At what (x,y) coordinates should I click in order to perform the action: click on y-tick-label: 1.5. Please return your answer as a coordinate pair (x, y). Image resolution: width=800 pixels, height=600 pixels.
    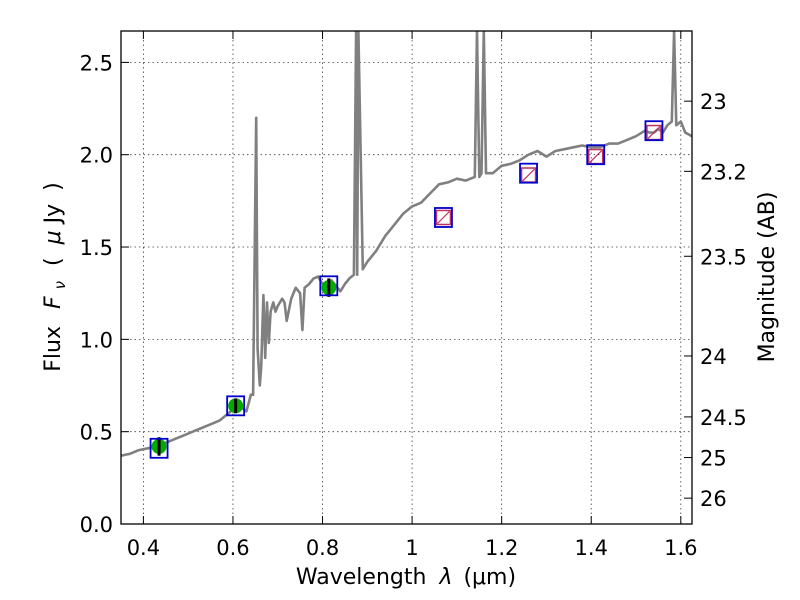
    Looking at the image, I should click on (96, 248).